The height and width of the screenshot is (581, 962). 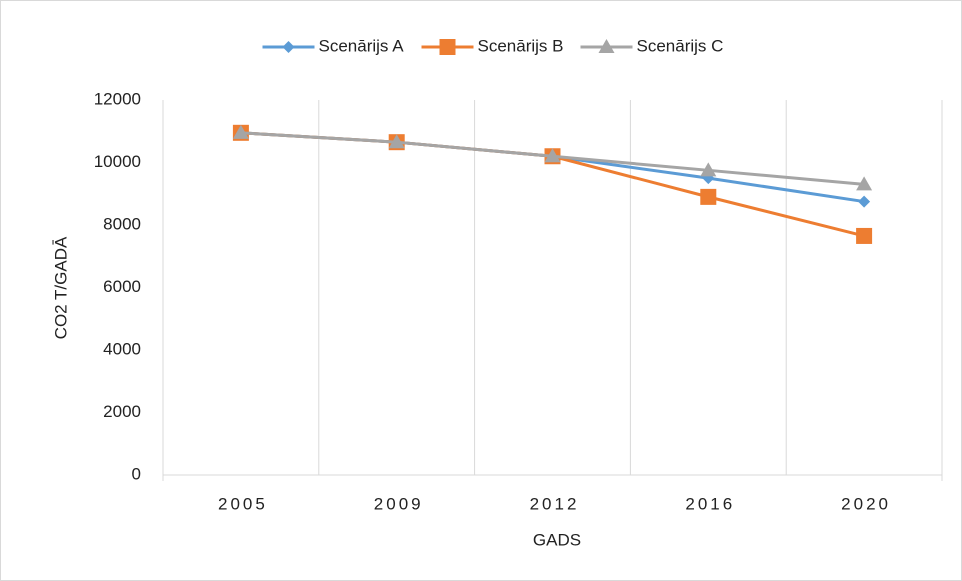 What do you see at coordinates (243, 503) in the screenshot?
I see `x-tick-label: 2005` at bounding box center [243, 503].